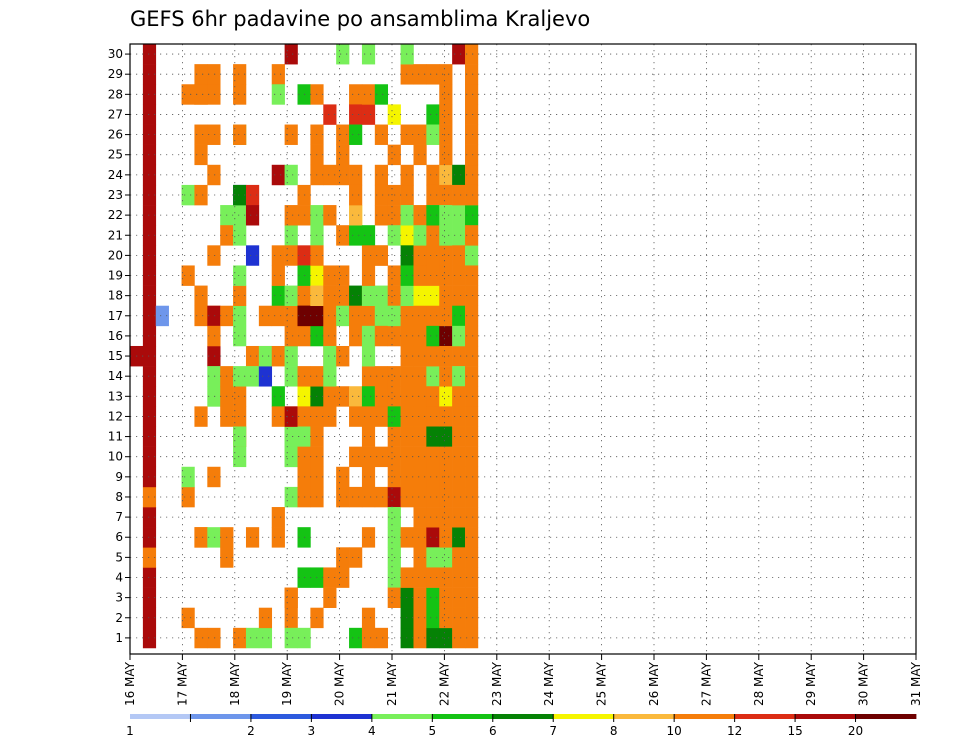 This screenshot has width=960, height=742. Describe the element at coordinates (235, 683) in the screenshot. I see `x-tick-label: 18 MAY` at that location.